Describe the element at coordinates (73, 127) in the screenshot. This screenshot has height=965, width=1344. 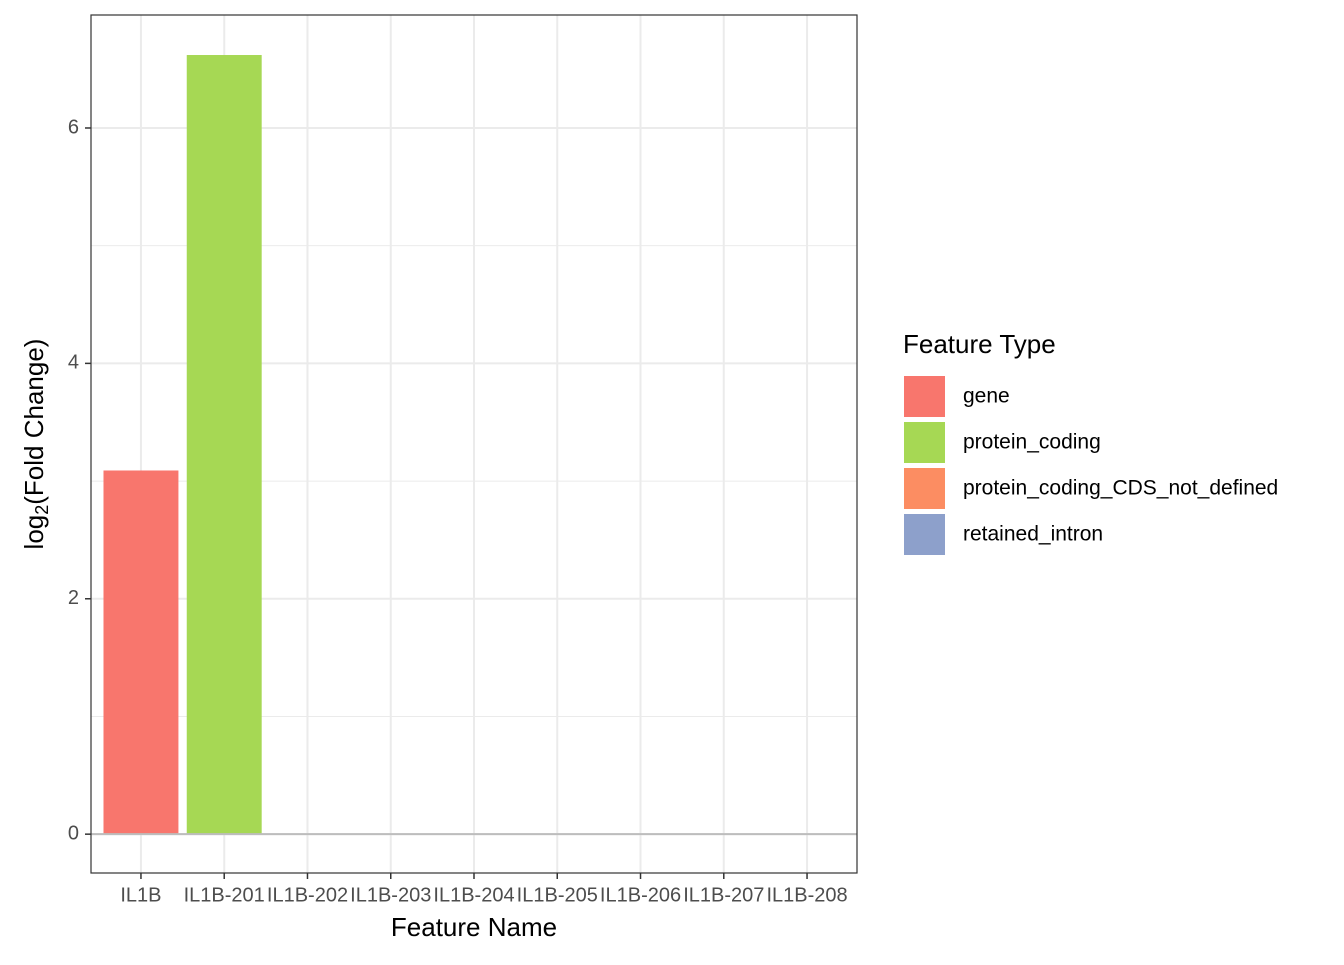
I see `y-tick-label: 6` at that location.